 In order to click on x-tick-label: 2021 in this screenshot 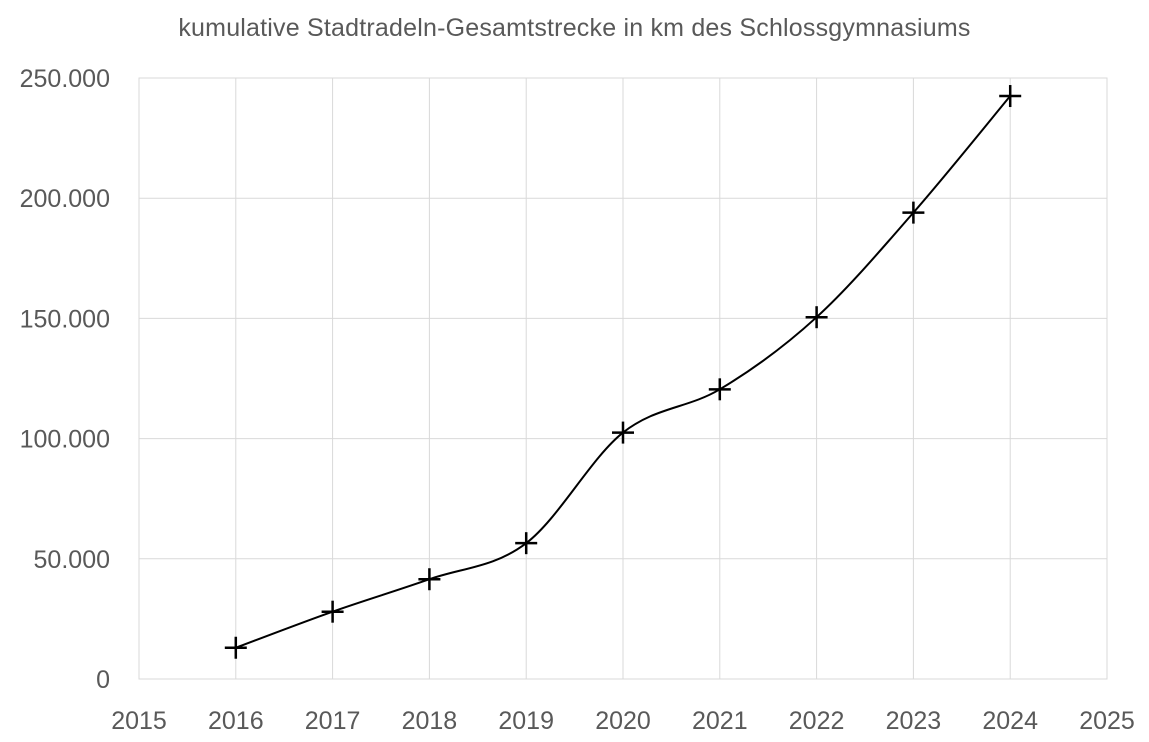, I will do `click(720, 721)`.